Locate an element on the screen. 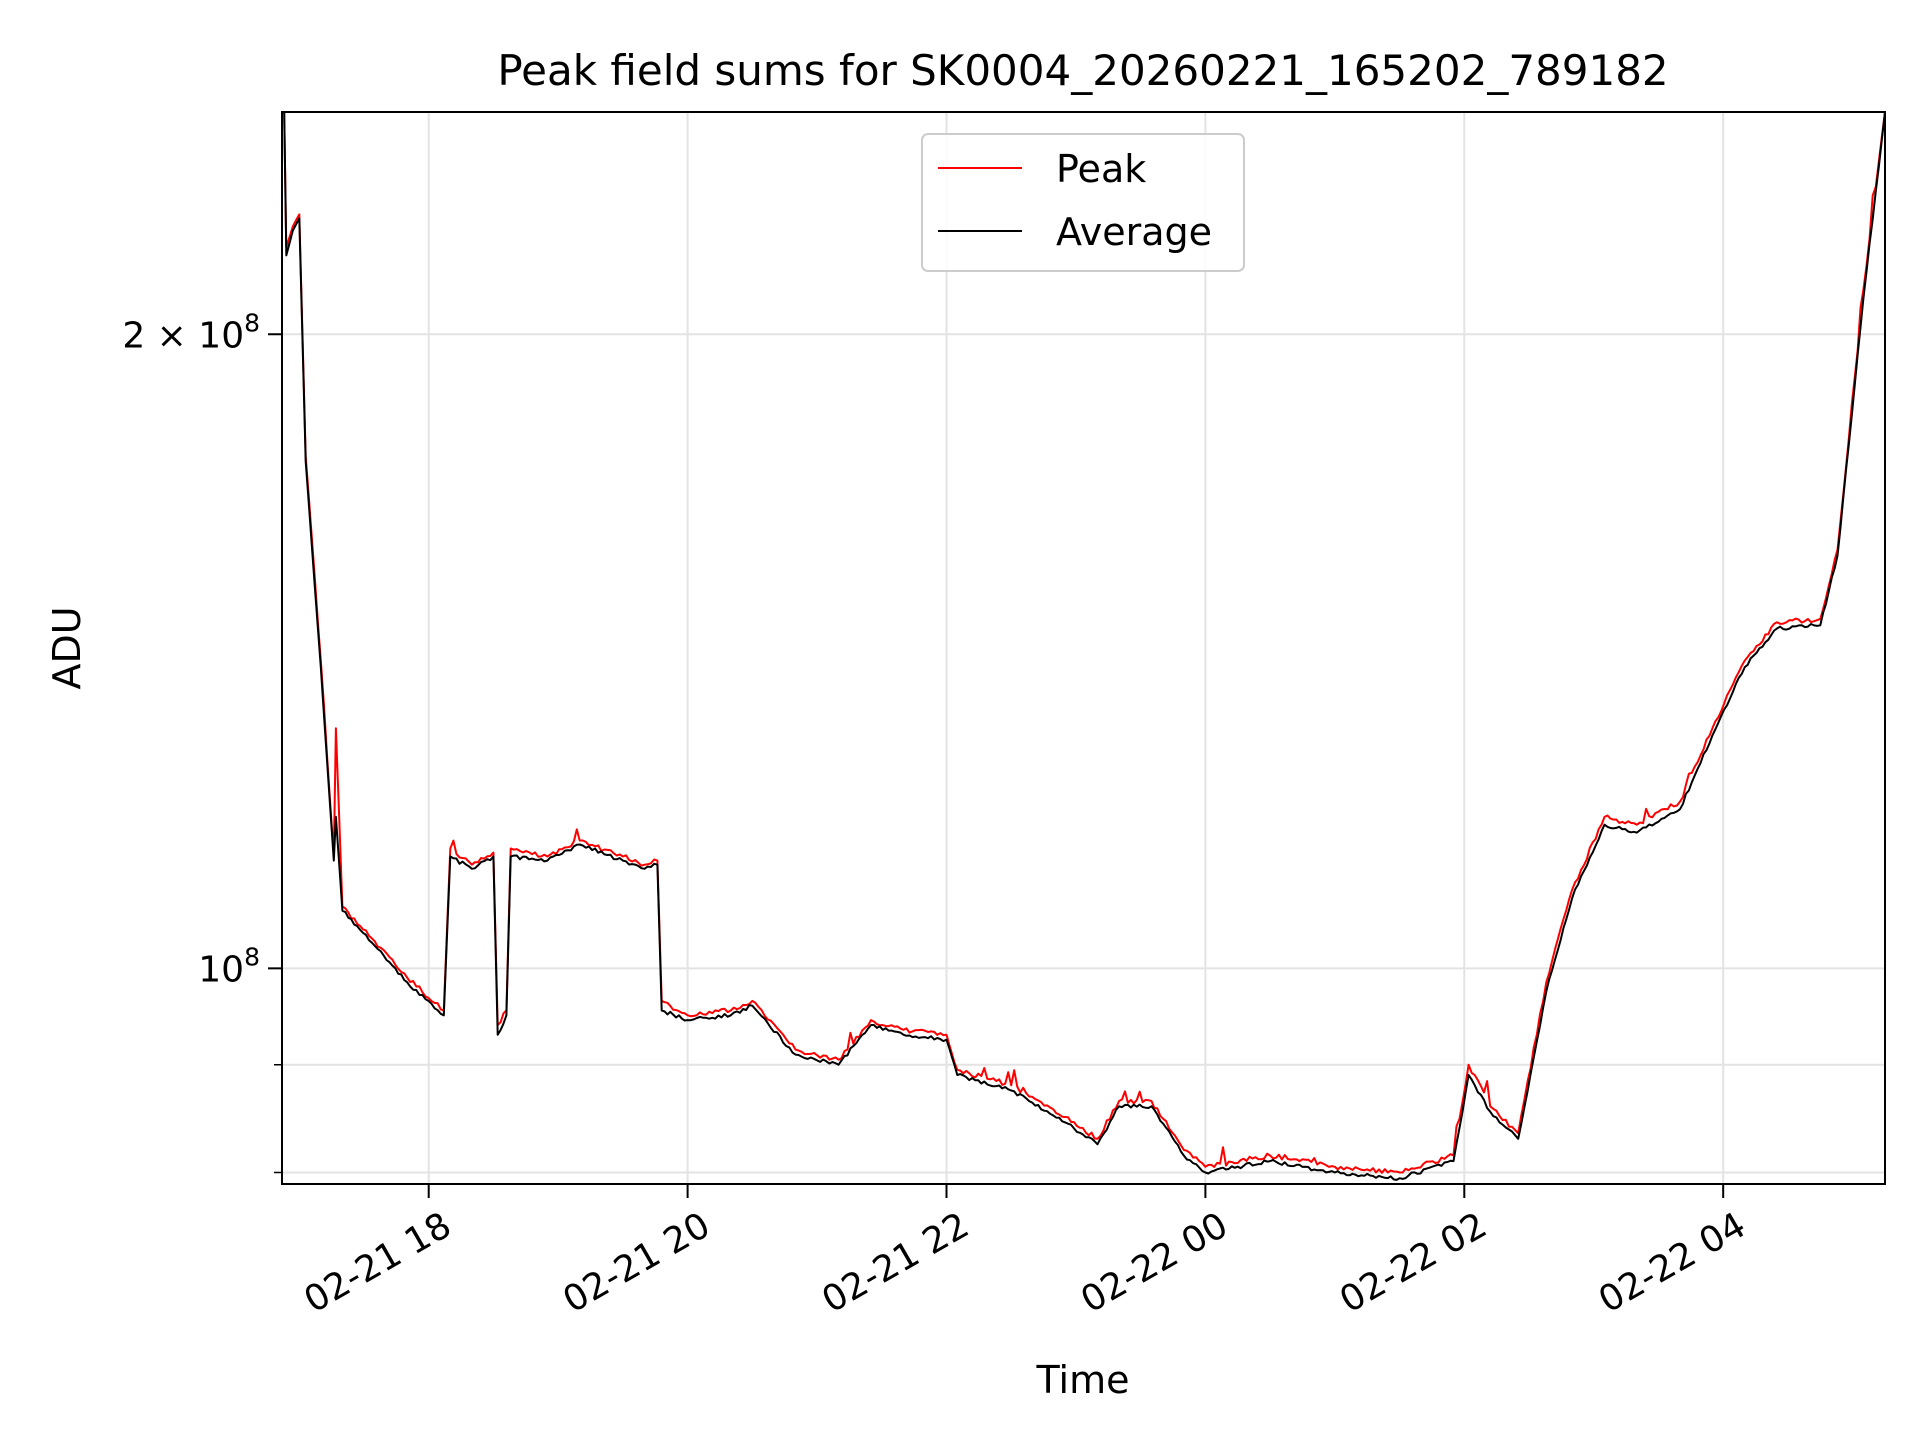 This screenshot has height=1444, width=1920. y-axis: 108 2 × 108 is located at coordinates (202, 741).